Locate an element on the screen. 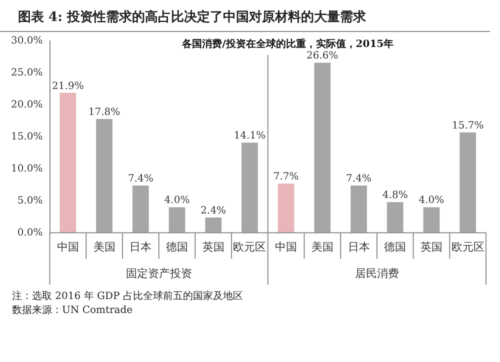 This screenshot has width=500, height=362. data-label: 7.7% is located at coordinates (286, 177).